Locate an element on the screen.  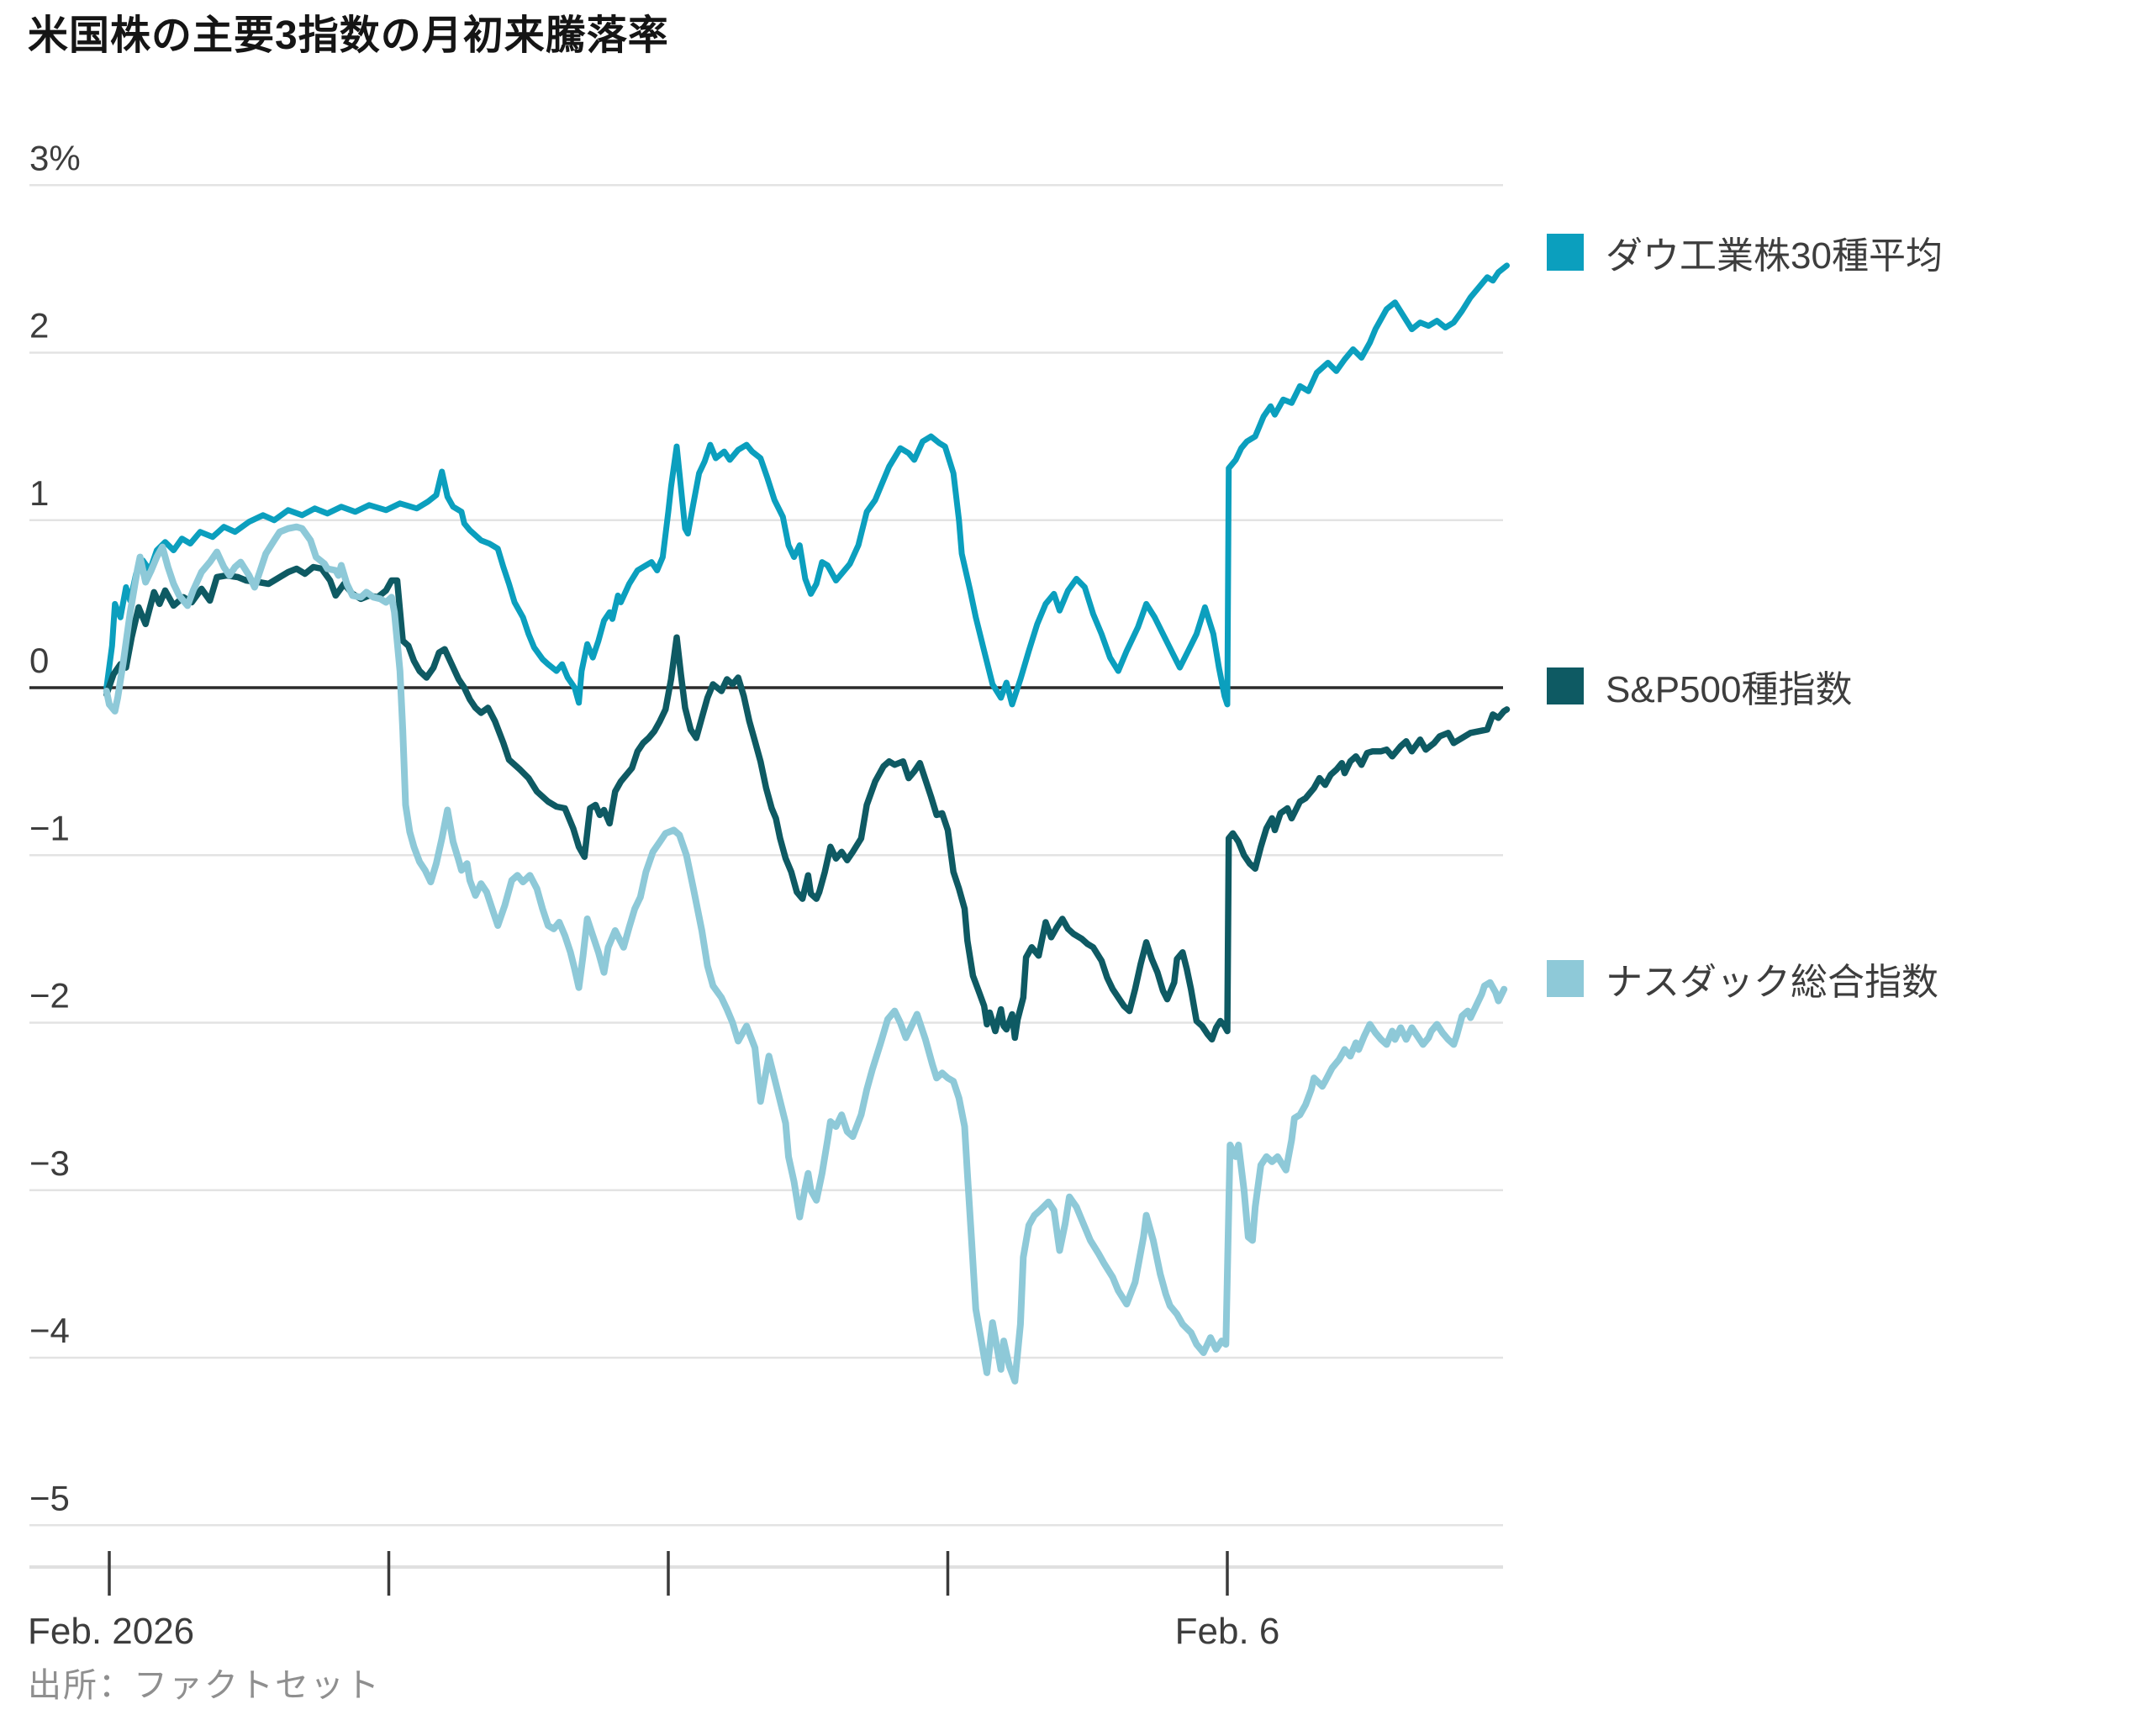
y-tick-label: −5 is located at coordinates (49, 1497).